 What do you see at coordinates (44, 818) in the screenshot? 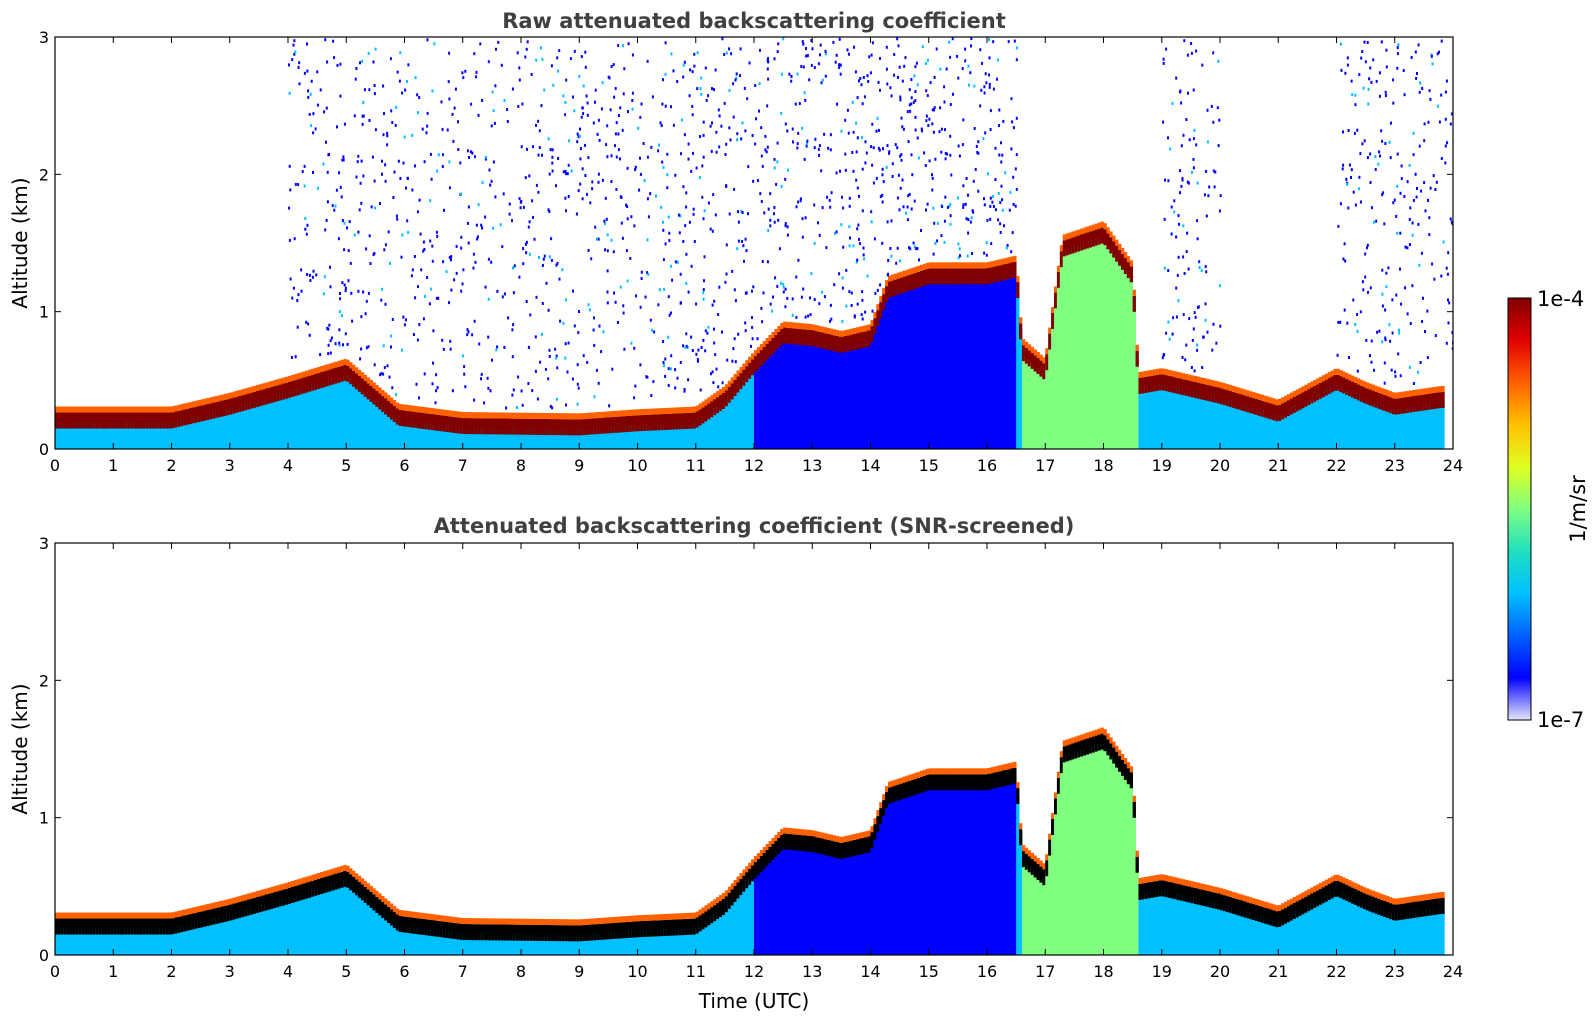
I see `y-tick-label: 1` at bounding box center [44, 818].